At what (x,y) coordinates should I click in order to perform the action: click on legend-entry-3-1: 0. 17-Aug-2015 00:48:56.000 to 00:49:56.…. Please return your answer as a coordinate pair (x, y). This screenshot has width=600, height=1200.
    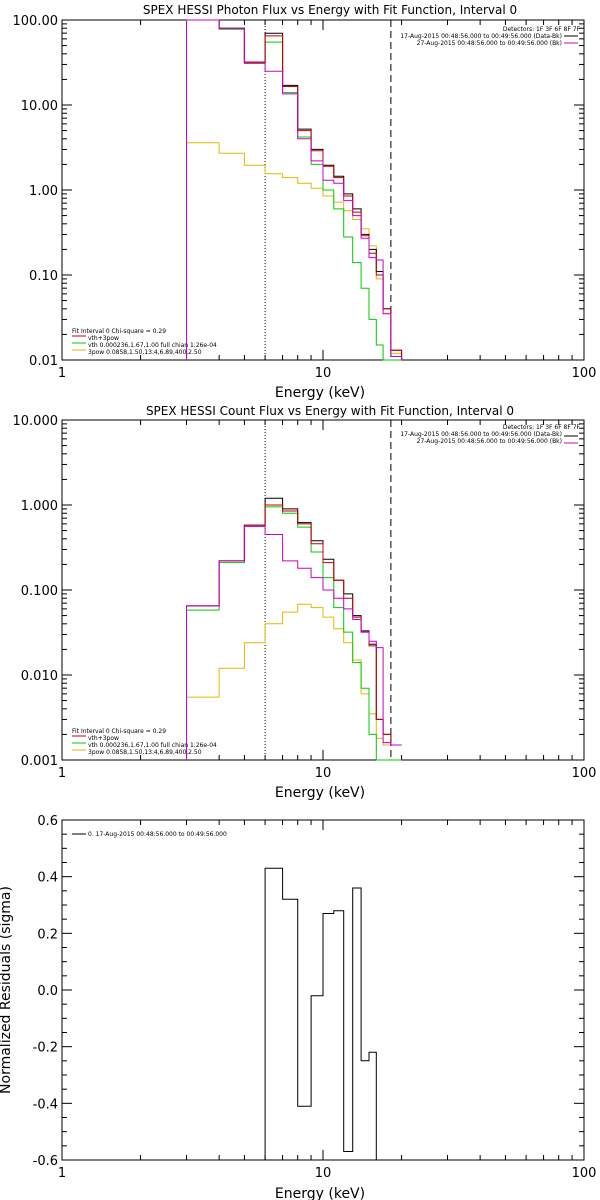
    Looking at the image, I should click on (157, 834).